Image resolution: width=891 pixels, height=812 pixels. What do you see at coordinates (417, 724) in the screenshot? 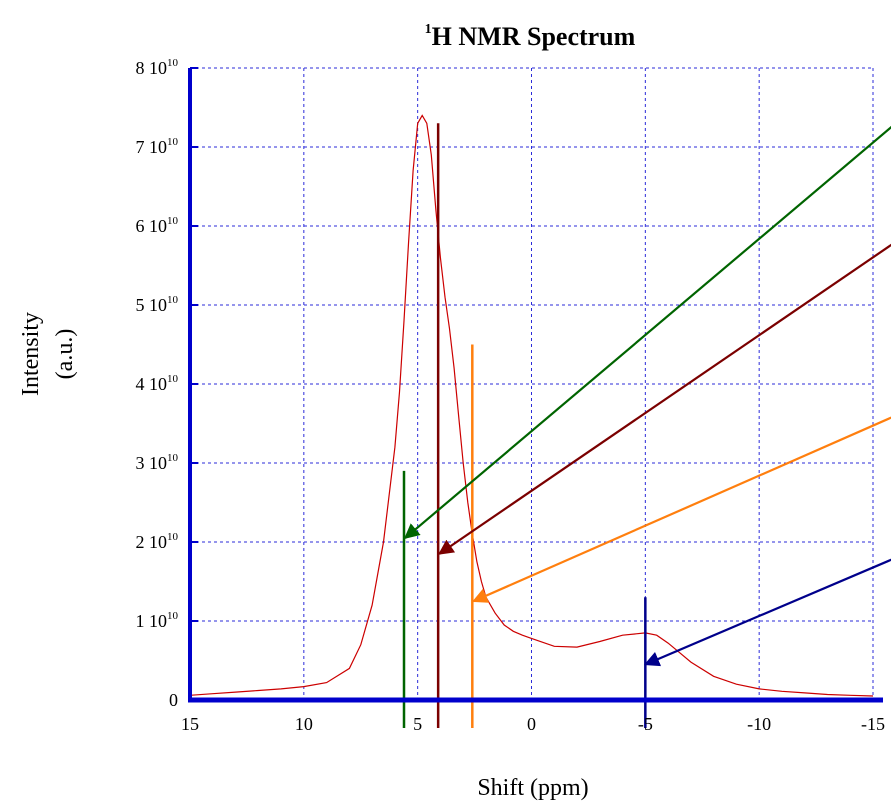
I see `x-tick-label-2: 5` at bounding box center [417, 724].